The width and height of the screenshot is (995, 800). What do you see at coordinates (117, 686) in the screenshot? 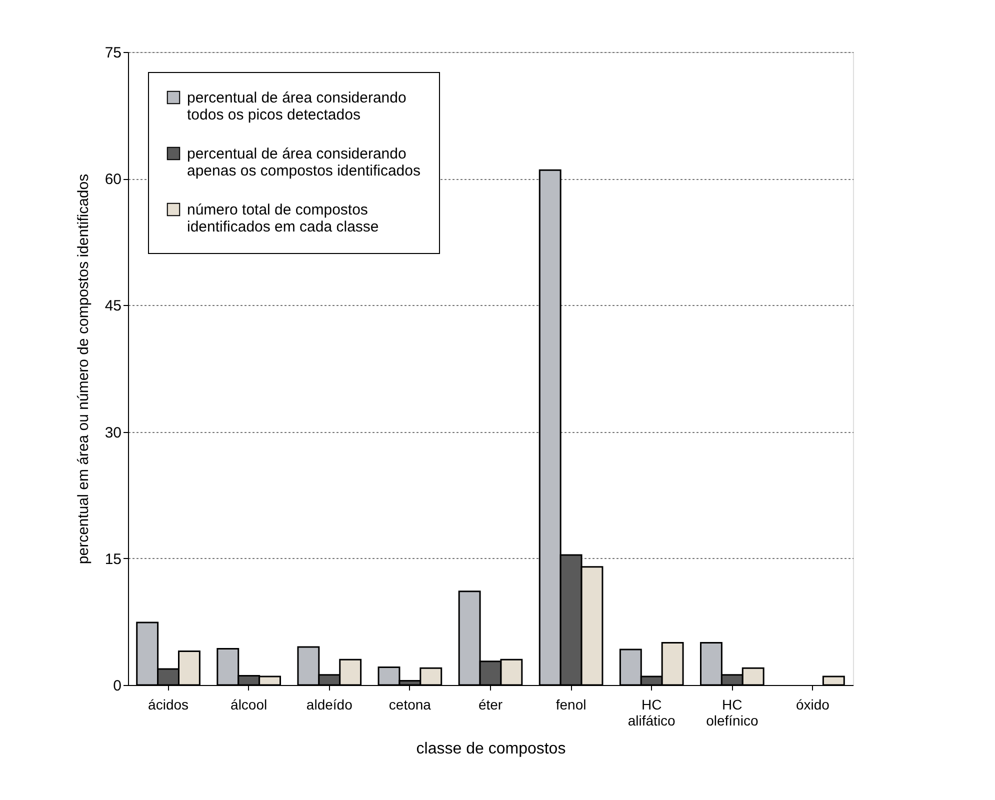
I see `y-tick-label: 0` at bounding box center [117, 686].